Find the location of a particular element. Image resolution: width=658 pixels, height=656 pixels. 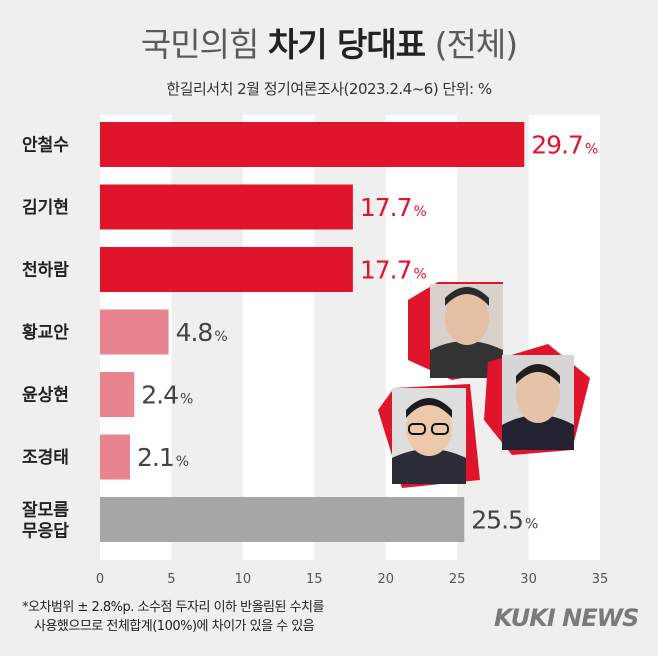

x-tick-label: 35 is located at coordinates (600, 579).